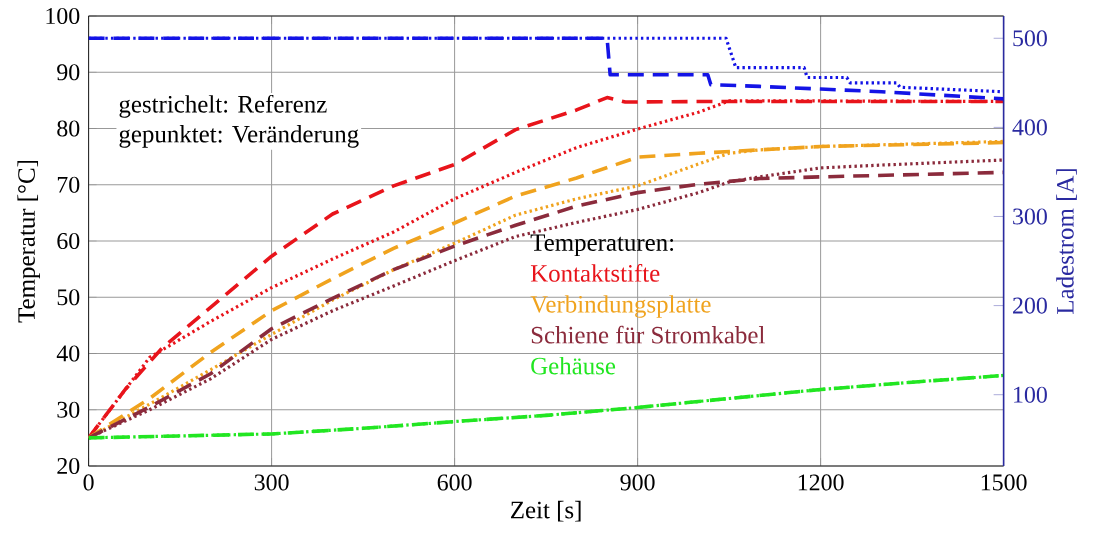 This screenshot has width=1099, height=551. What do you see at coordinates (1030, 216) in the screenshot?
I see `y2-tick-label: 300` at bounding box center [1030, 216].